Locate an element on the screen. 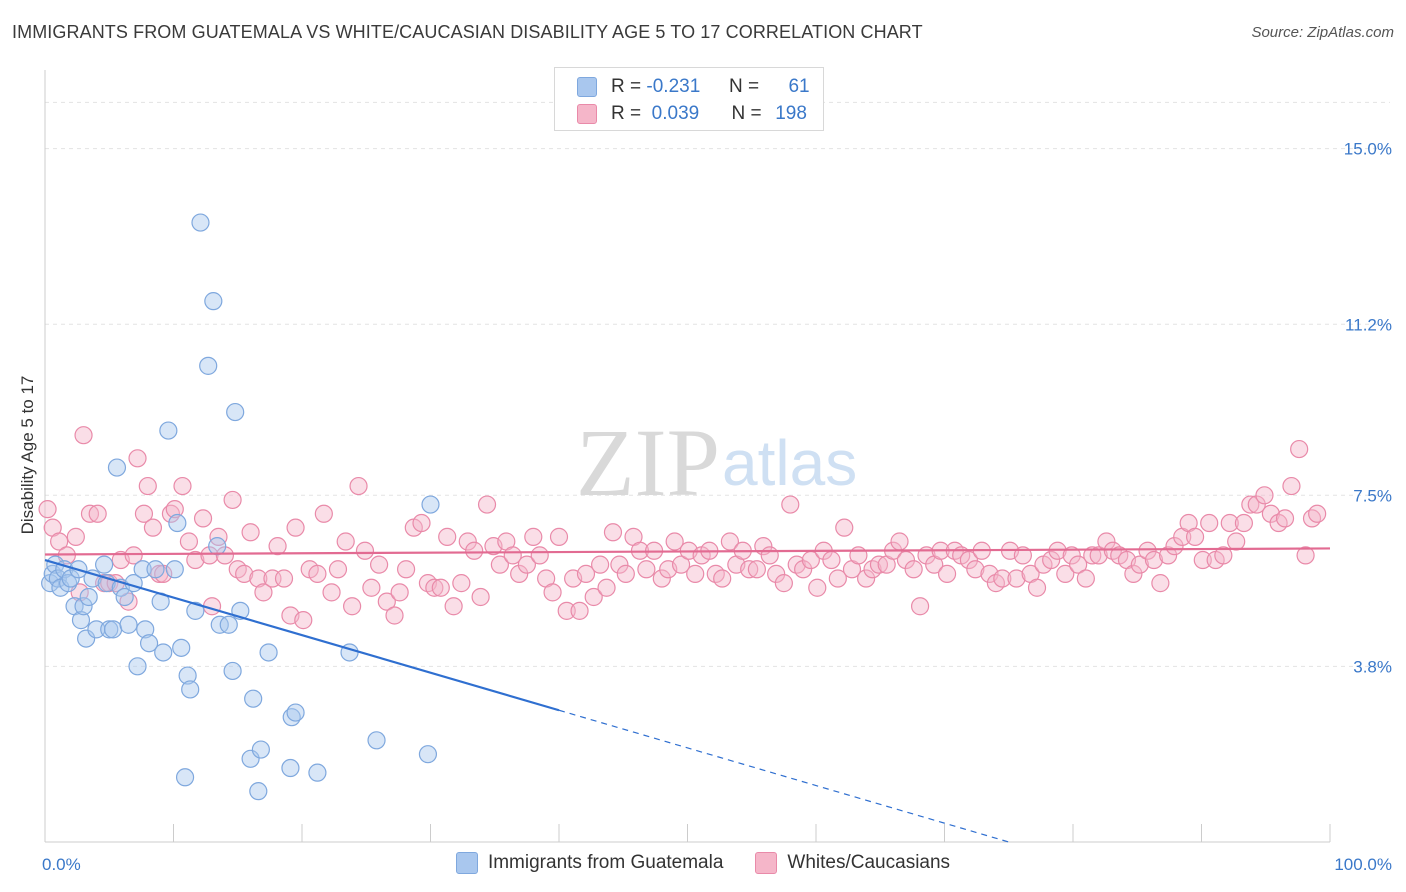 This screenshot has width=1406, height=892. legend-r-value: -0.231 is located at coordinates (673, 86).